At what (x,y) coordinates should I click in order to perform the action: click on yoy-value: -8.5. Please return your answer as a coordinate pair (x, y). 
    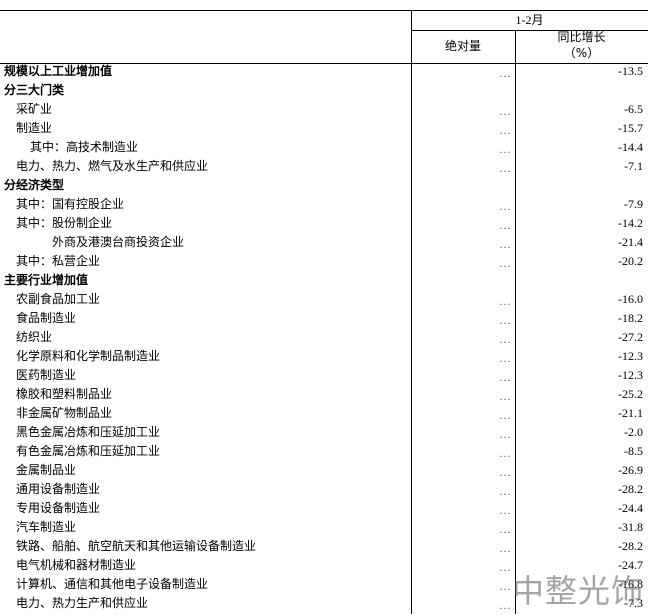
    Looking at the image, I should click on (633, 451).